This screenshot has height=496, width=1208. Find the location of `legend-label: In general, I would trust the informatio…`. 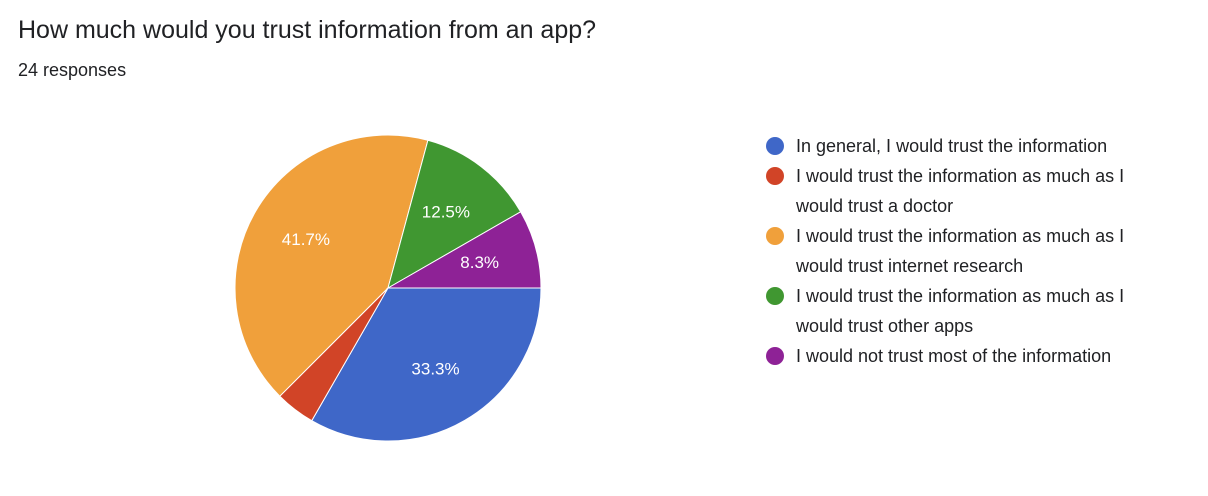

legend-label: In general, I would trust the informatio… is located at coordinates (952, 146).